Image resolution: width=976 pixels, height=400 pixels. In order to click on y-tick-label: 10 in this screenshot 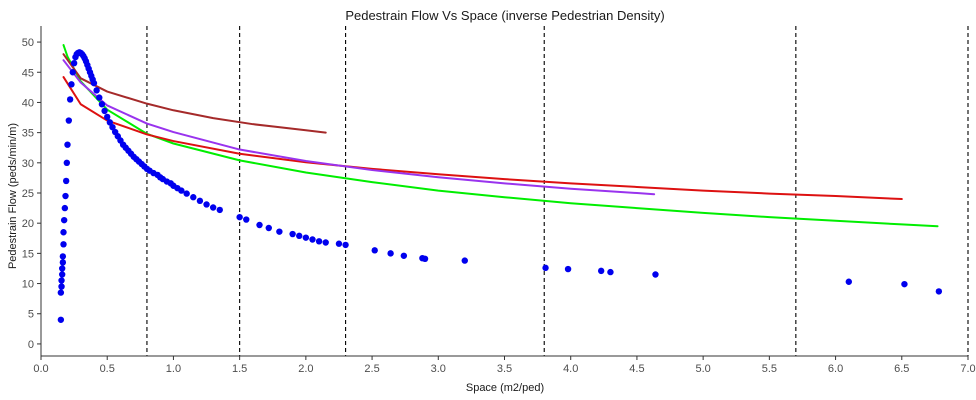, I will do `click(28, 285)`.